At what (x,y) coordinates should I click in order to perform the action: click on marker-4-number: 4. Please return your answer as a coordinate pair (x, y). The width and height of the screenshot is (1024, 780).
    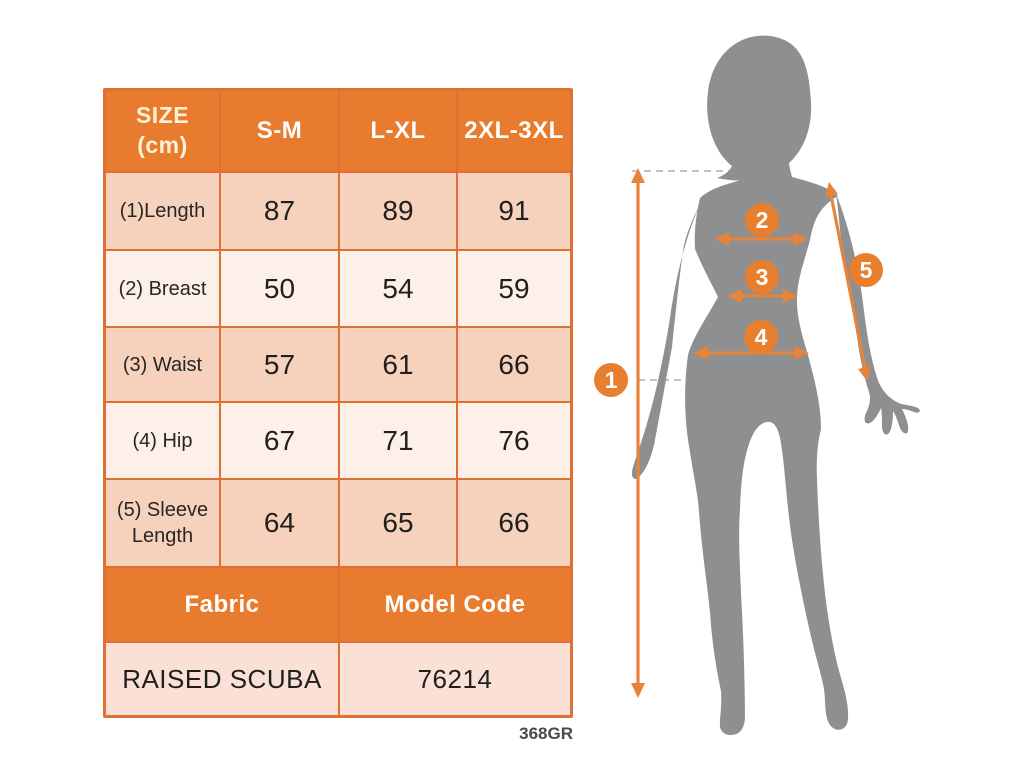
    Looking at the image, I should click on (761, 337).